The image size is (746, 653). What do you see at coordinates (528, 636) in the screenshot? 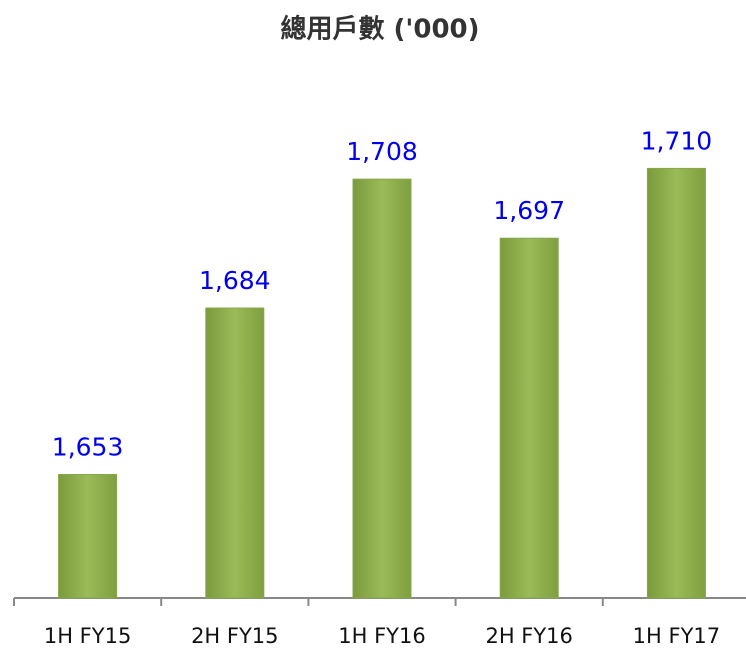
I see `x-tick-label: 2H FY16` at bounding box center [528, 636].